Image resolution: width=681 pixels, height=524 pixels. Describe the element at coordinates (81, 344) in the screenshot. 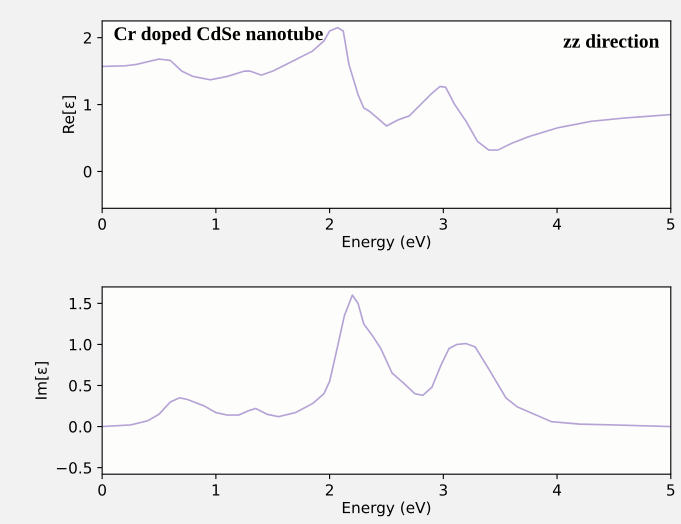

I see `y-tick-label: 1.0` at that location.